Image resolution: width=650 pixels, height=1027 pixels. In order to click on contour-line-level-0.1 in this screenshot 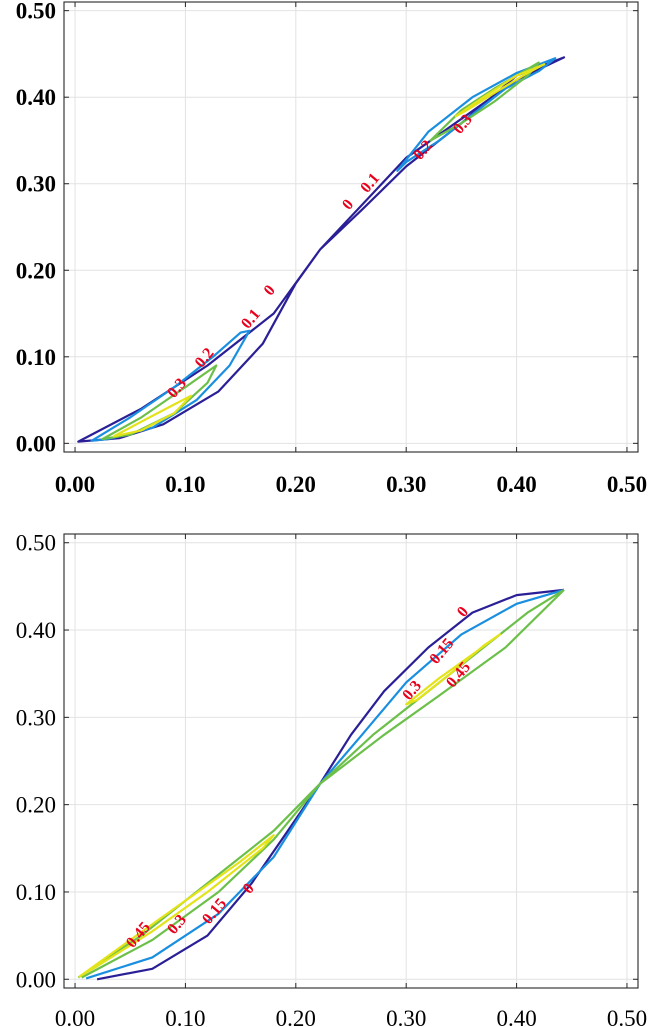, I will do `click(476, 114)`.